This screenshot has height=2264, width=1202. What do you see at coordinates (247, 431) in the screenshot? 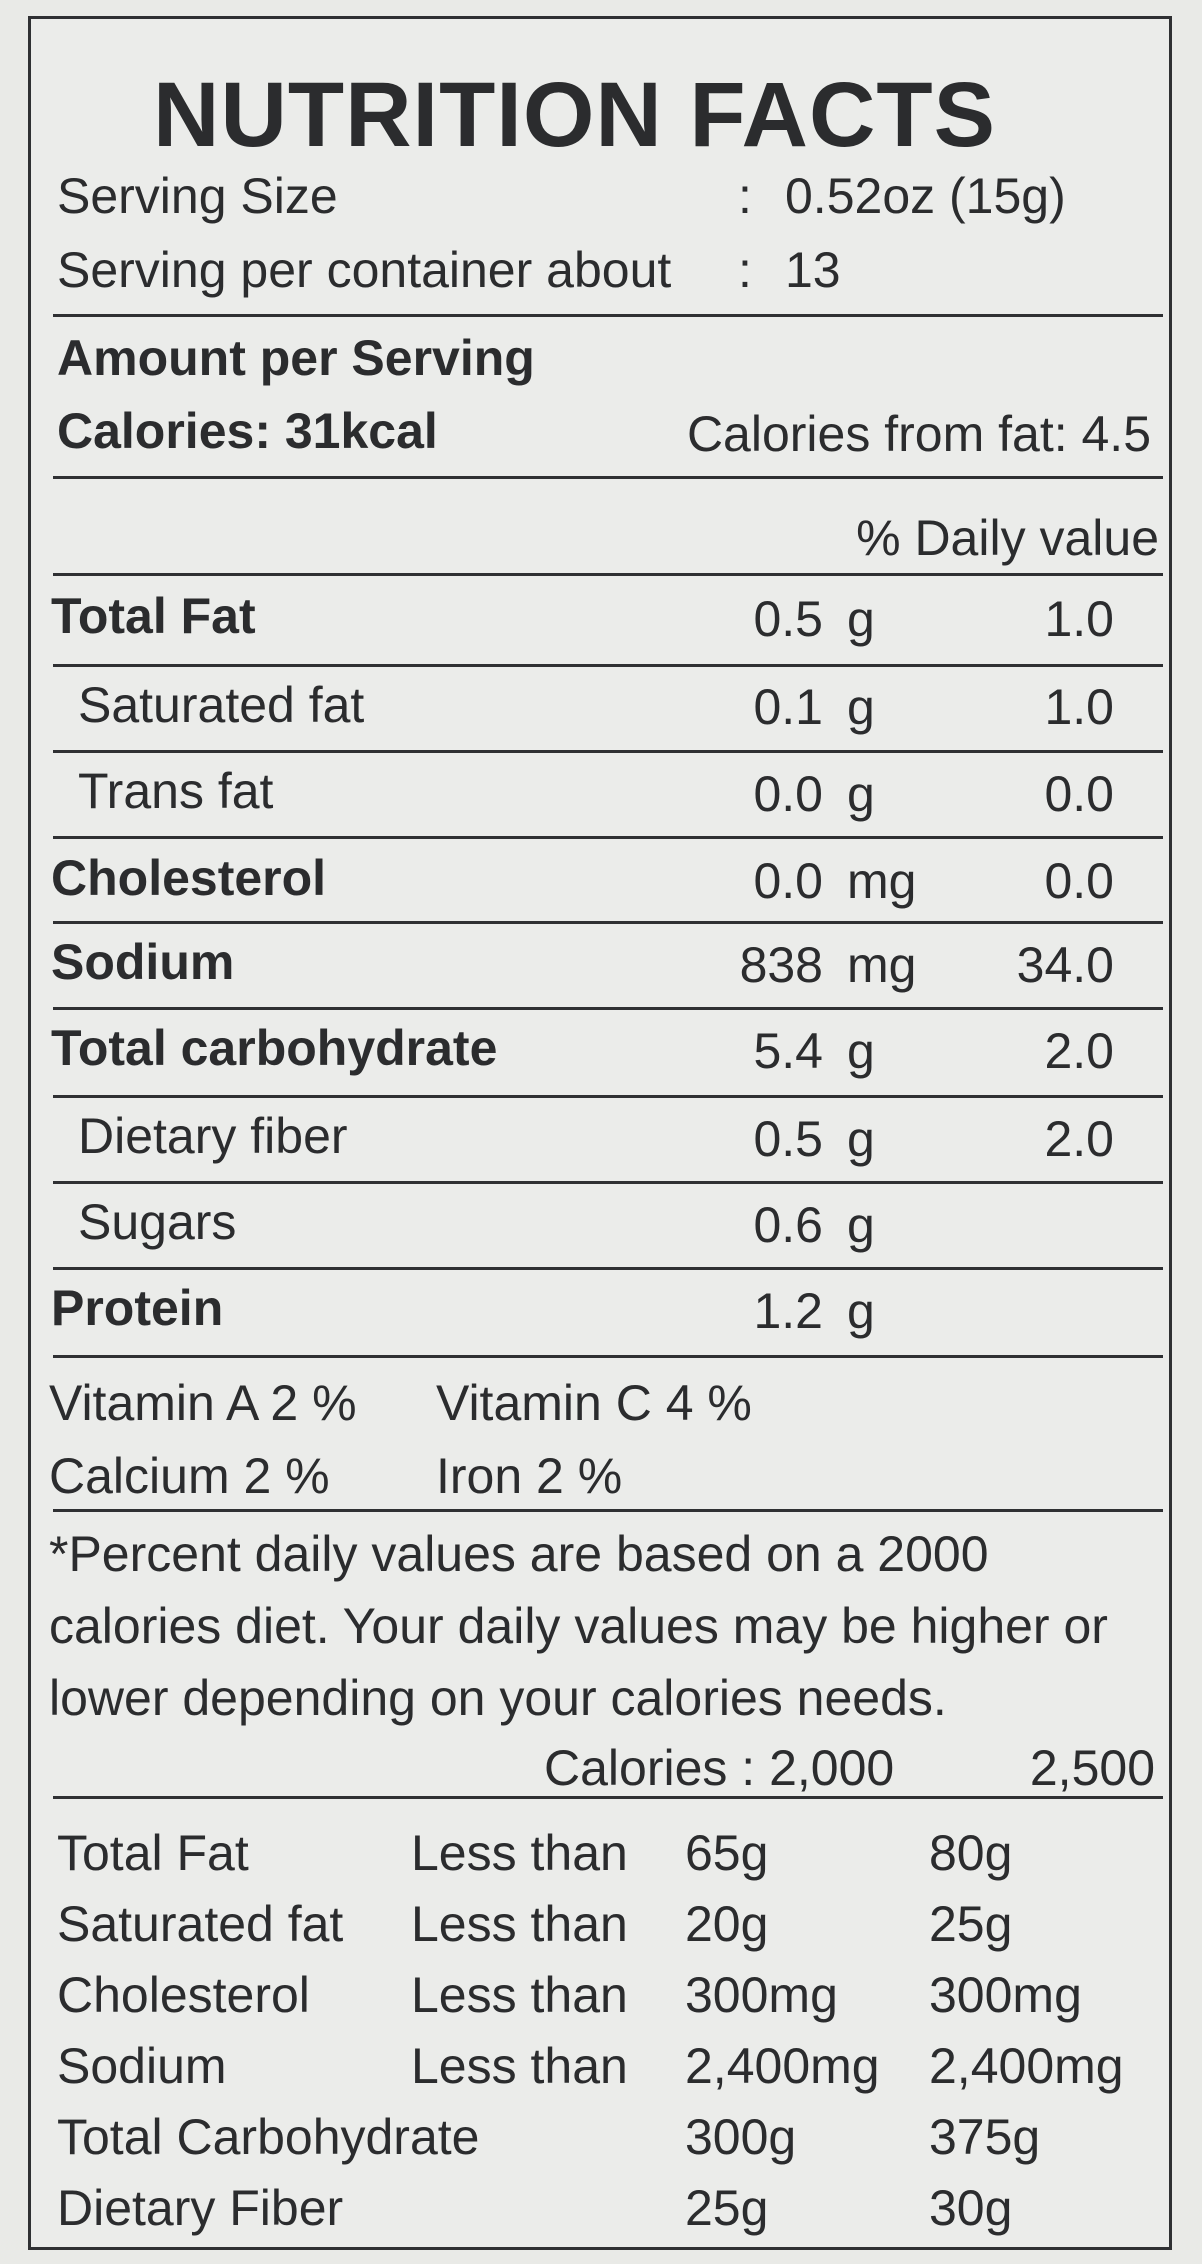
I see `calories-value: Calories: 31kcal` at bounding box center [247, 431].